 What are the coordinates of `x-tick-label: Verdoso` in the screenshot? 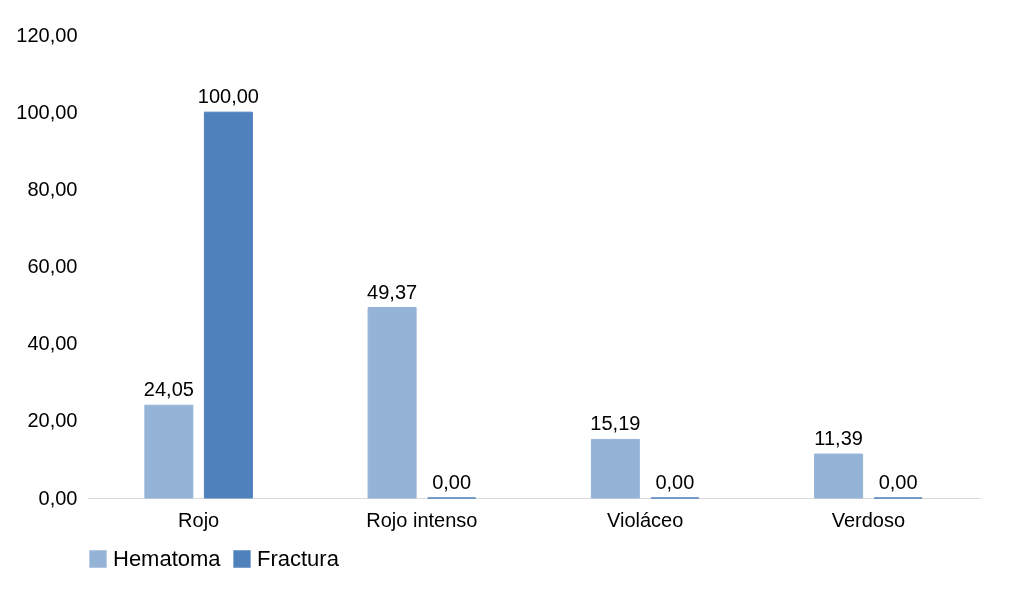 It's located at (868, 519).